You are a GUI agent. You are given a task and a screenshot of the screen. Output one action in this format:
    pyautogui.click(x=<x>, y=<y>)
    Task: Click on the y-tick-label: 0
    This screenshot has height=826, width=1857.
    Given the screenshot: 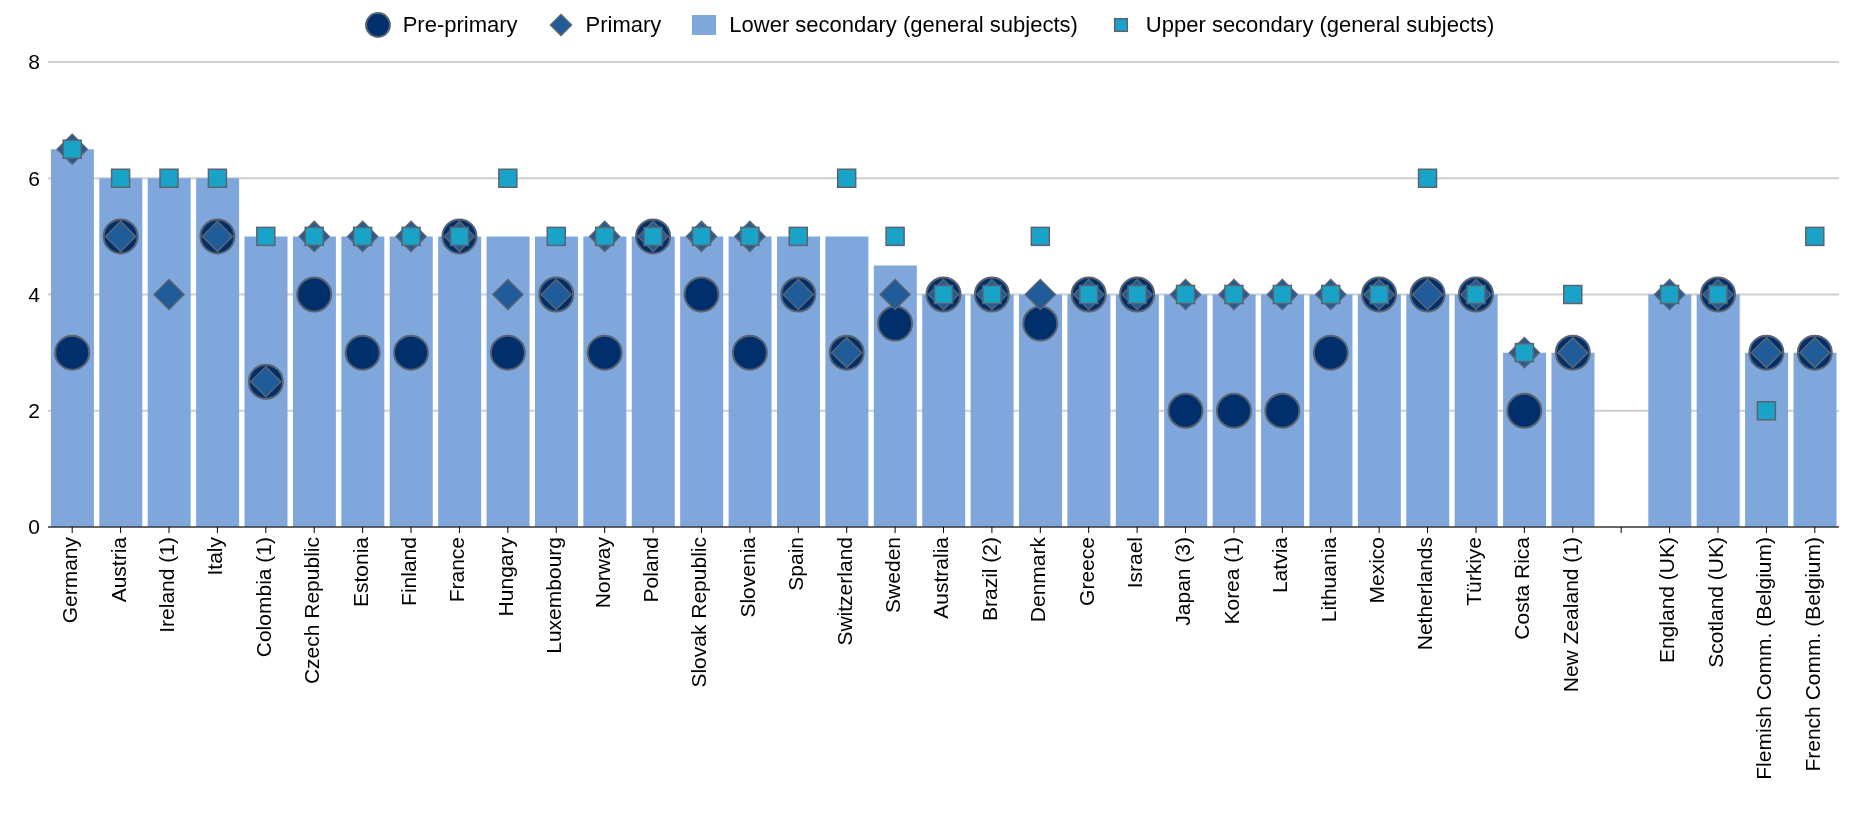 What is the action you would take?
    pyautogui.click(x=34, y=527)
    